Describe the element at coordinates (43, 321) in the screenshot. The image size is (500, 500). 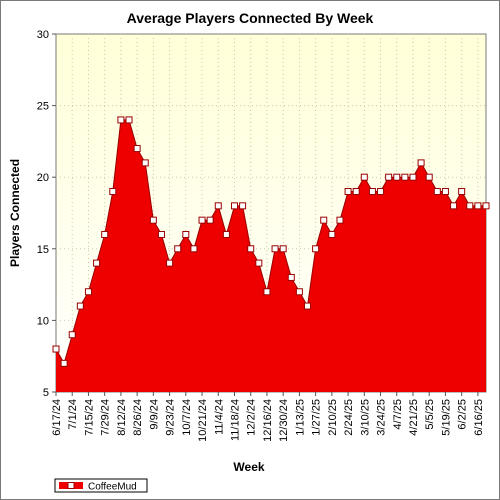
I see `y-tick-label: 10` at that location.